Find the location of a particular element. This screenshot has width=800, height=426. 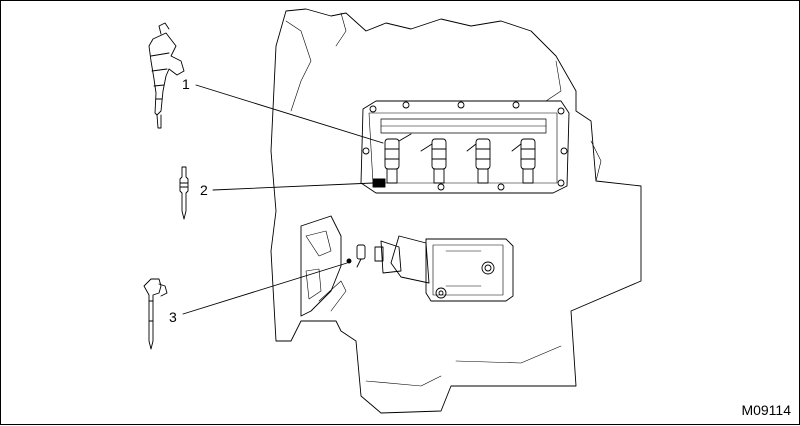

fuel-injector-part is located at coordinates (166, 75).